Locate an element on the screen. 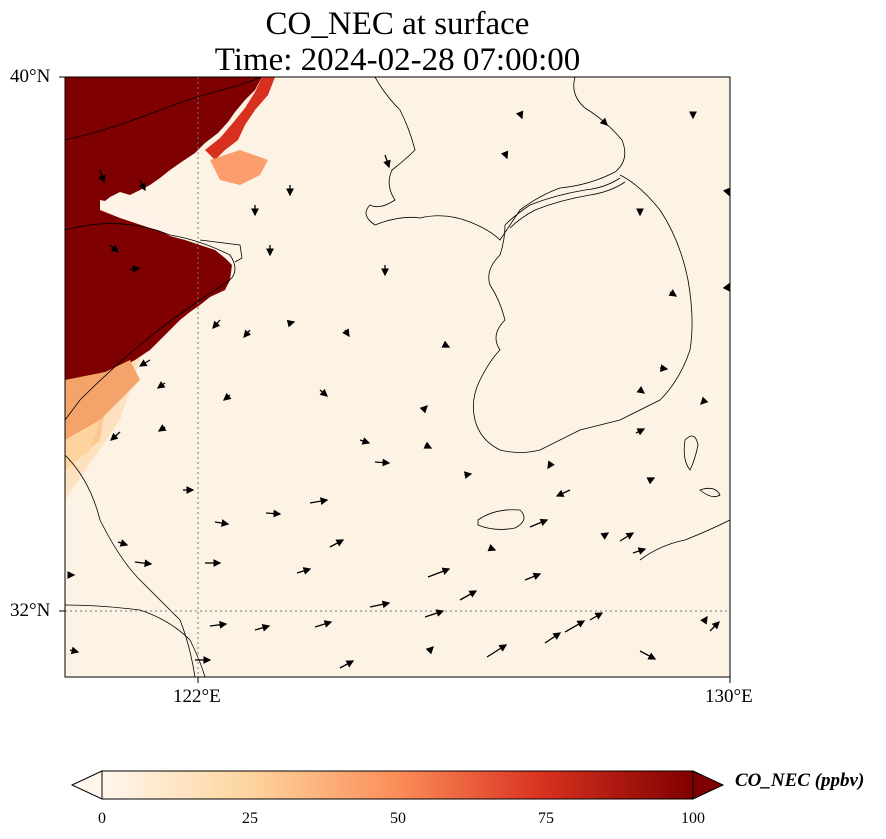 This screenshot has height=839, width=886. plot-title: CO_NEC at surface is located at coordinates (397, 24).